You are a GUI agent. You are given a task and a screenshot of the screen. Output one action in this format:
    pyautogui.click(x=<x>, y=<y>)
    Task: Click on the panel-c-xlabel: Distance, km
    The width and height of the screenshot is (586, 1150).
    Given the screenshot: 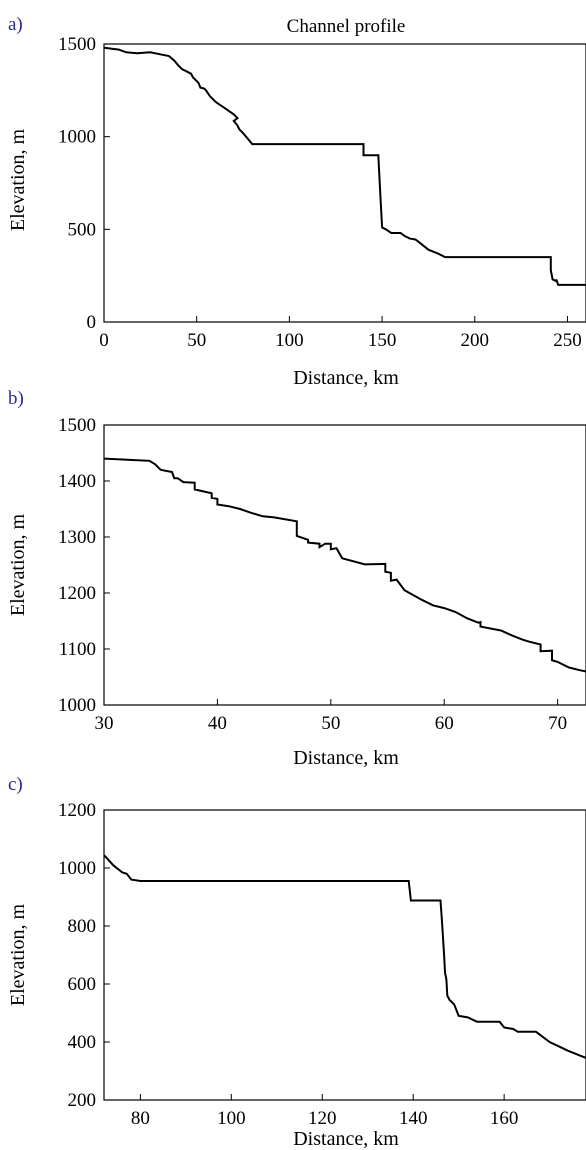 What is the action you would take?
    pyautogui.click(x=346, y=1139)
    